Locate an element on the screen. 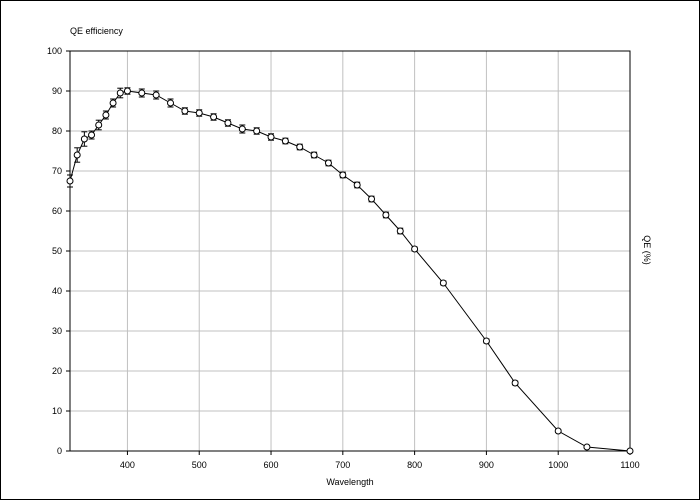 The height and width of the screenshot is (500, 700). y-tick-label: 20 is located at coordinates (57, 371).